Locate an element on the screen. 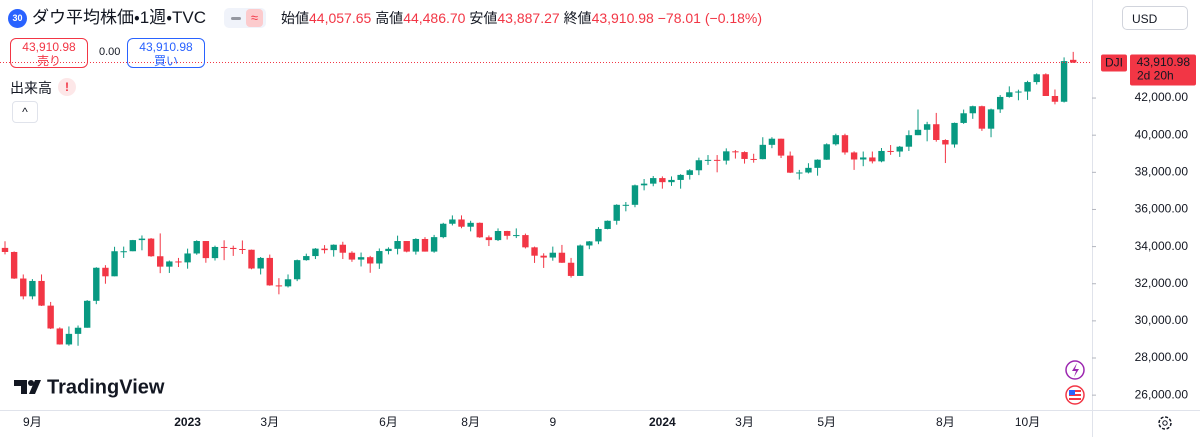 This screenshot has width=1200, height=437. logo-text: TradingView is located at coordinates (106, 387).